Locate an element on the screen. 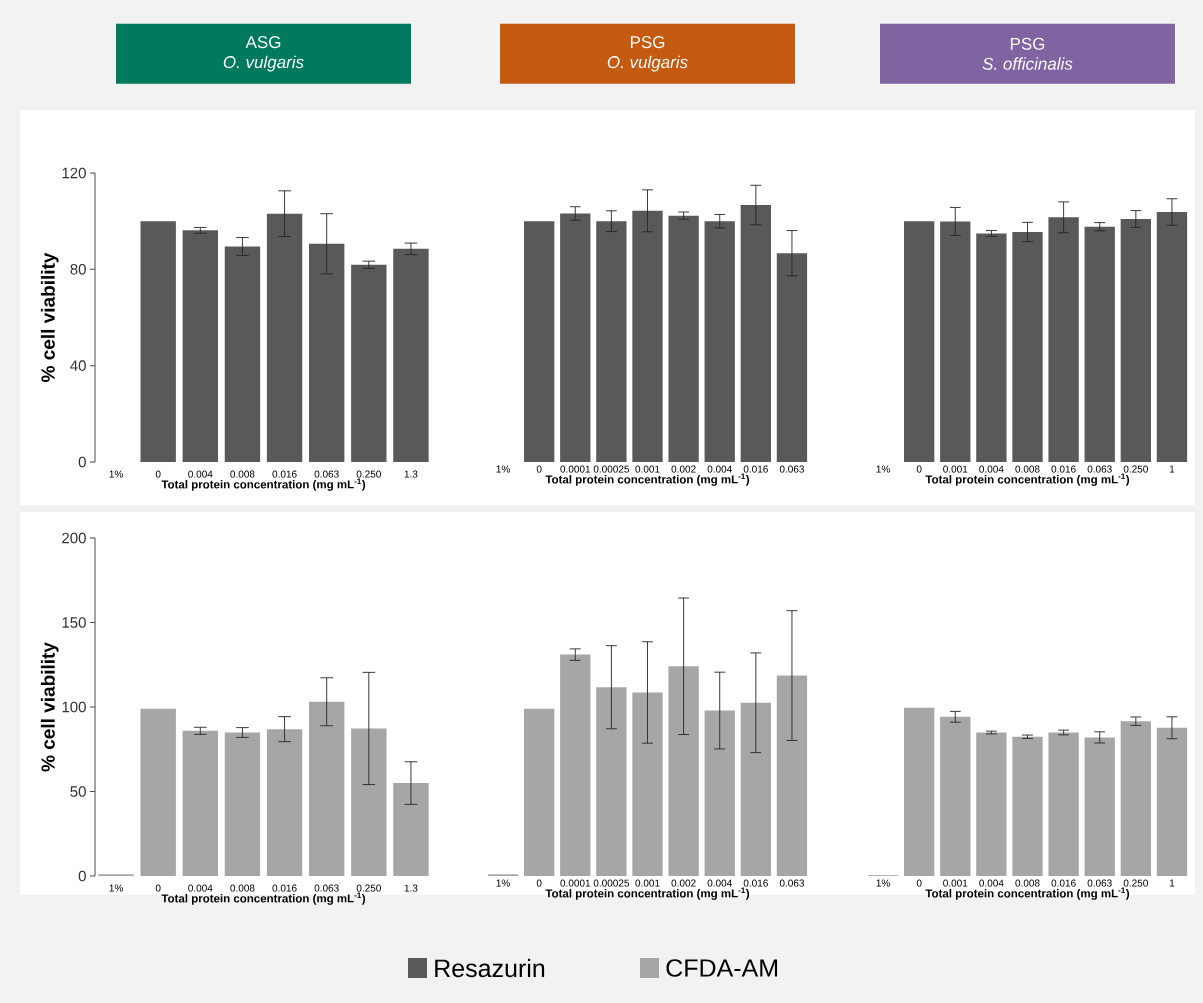 This screenshot has width=1203, height=1003. y-tick-label: 80 is located at coordinates (78, 269).